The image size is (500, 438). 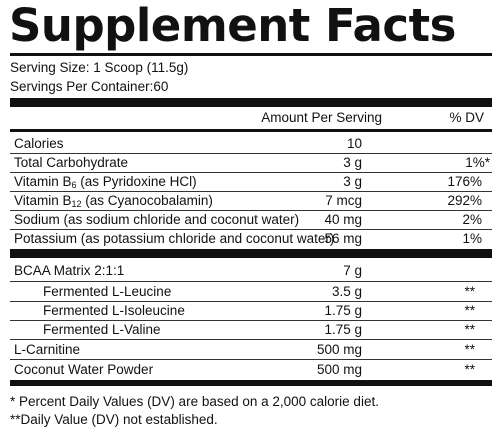 What do you see at coordinates (472, 219) in the screenshot?
I see `nutrient-dv: 2%` at bounding box center [472, 219].